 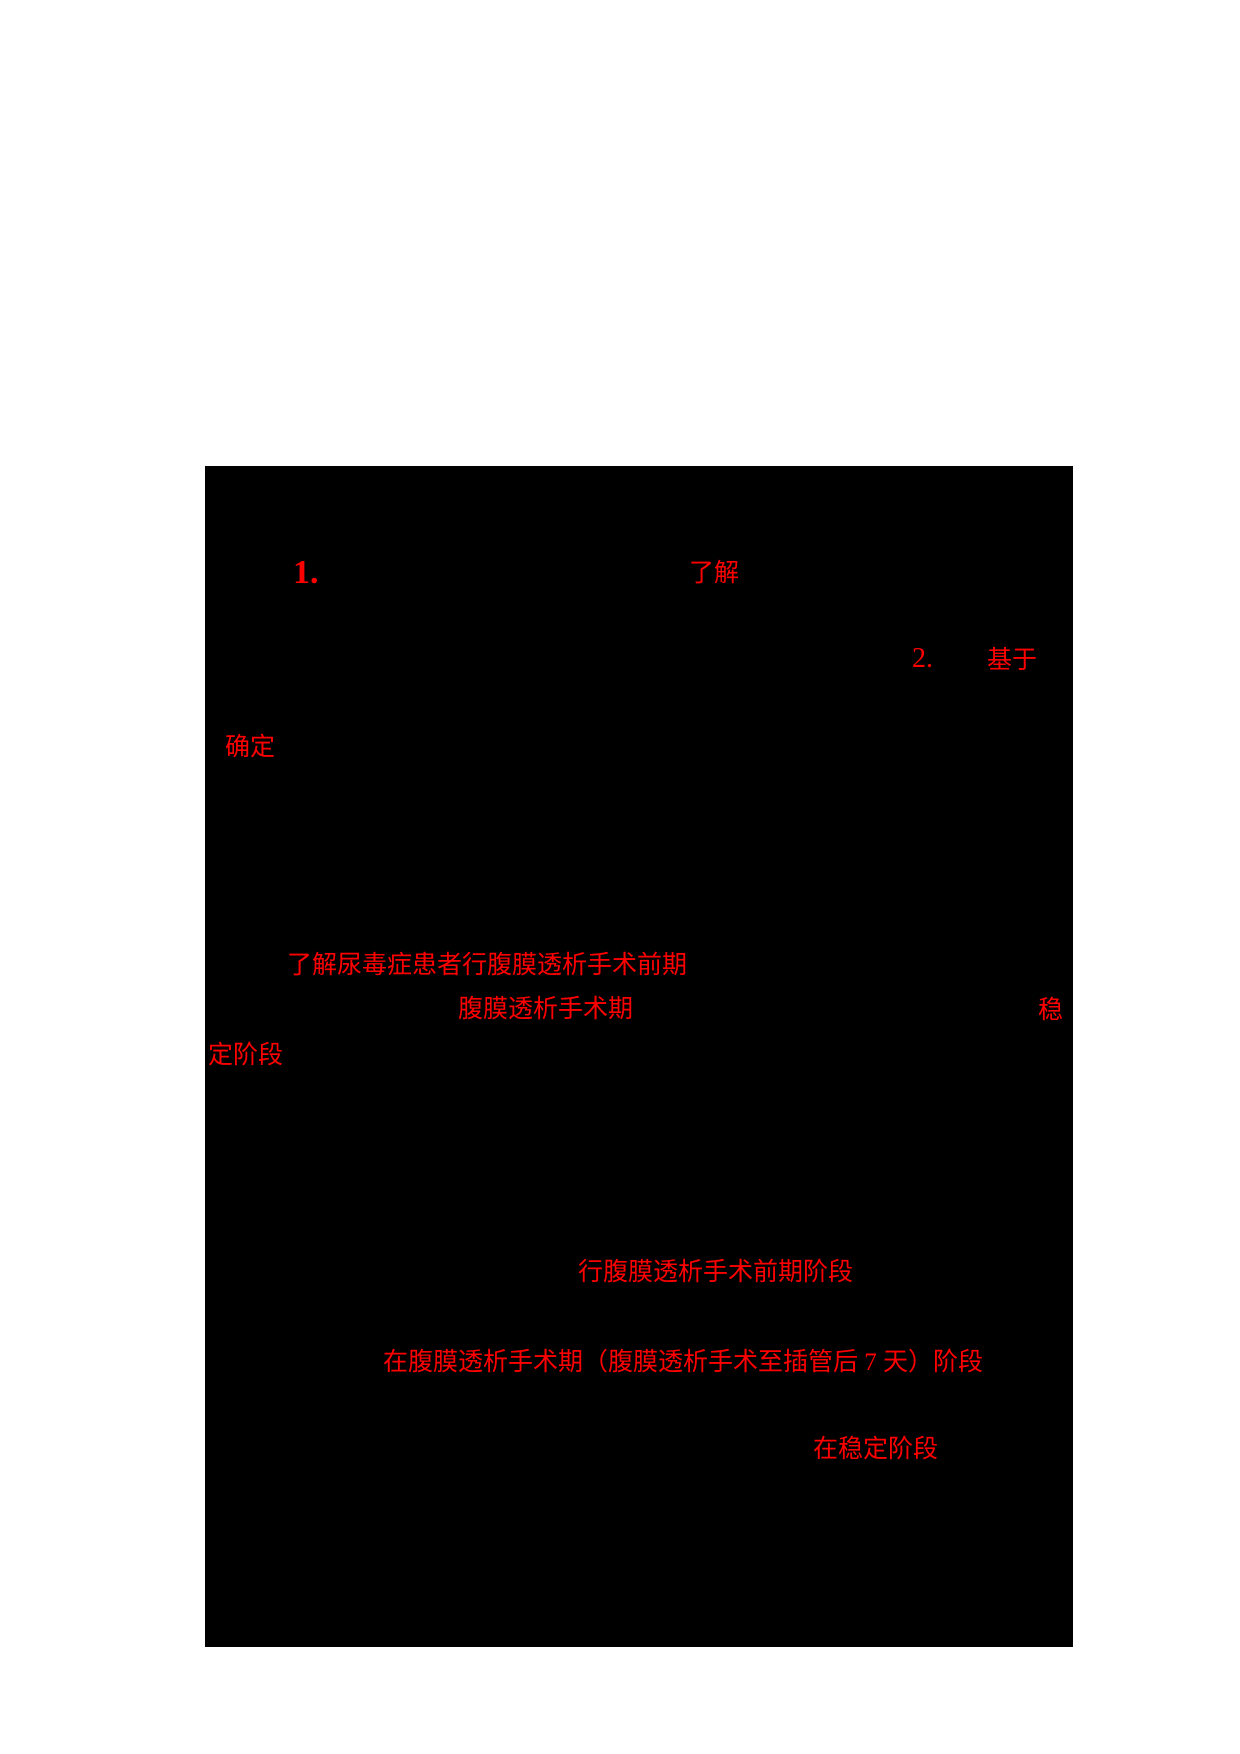 What do you see at coordinates (306, 572) in the screenshot?
I see `list-number-1: 1.` at bounding box center [306, 572].